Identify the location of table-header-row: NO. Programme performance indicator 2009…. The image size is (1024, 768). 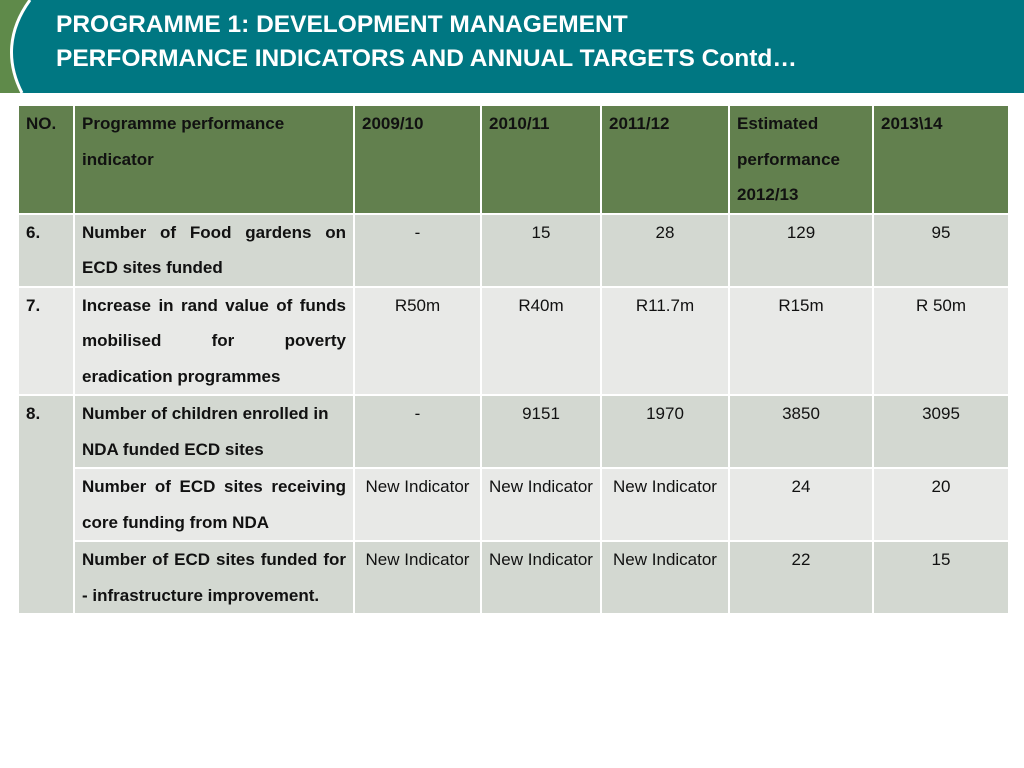
(513, 159).